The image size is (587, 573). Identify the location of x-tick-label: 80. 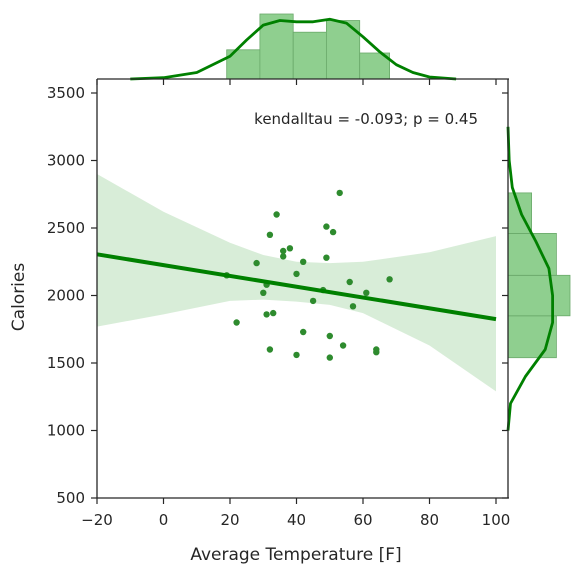
(429, 520).